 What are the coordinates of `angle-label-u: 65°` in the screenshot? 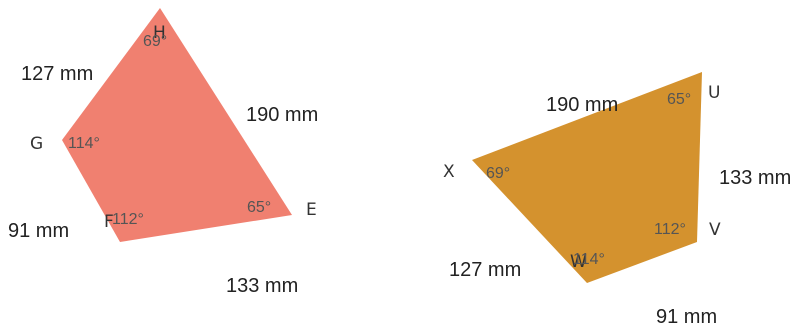 It's located at (679, 99).